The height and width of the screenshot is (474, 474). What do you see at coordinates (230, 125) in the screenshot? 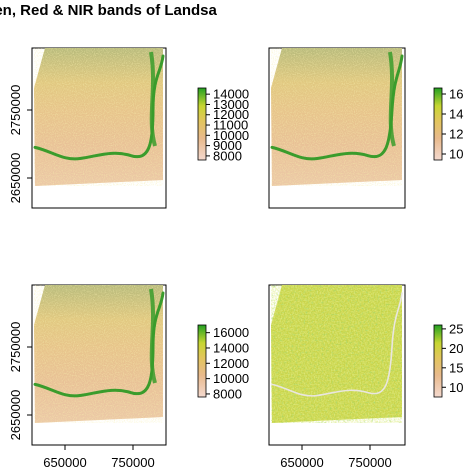
I see `legend-tick-label: 11000` at bounding box center [230, 125].